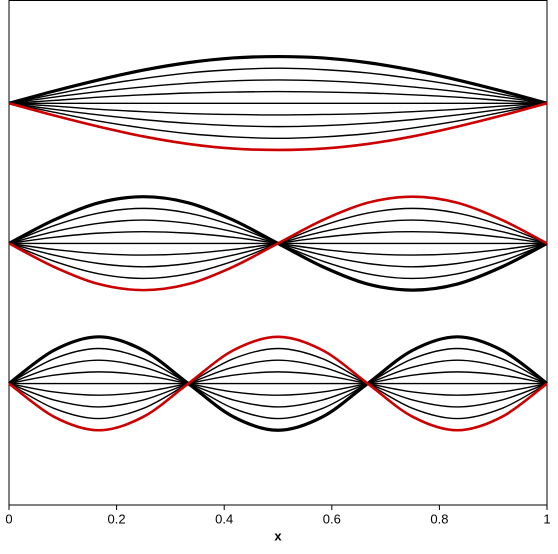  What do you see at coordinates (224, 518) in the screenshot?
I see `x-tick-label: 0.4` at bounding box center [224, 518].